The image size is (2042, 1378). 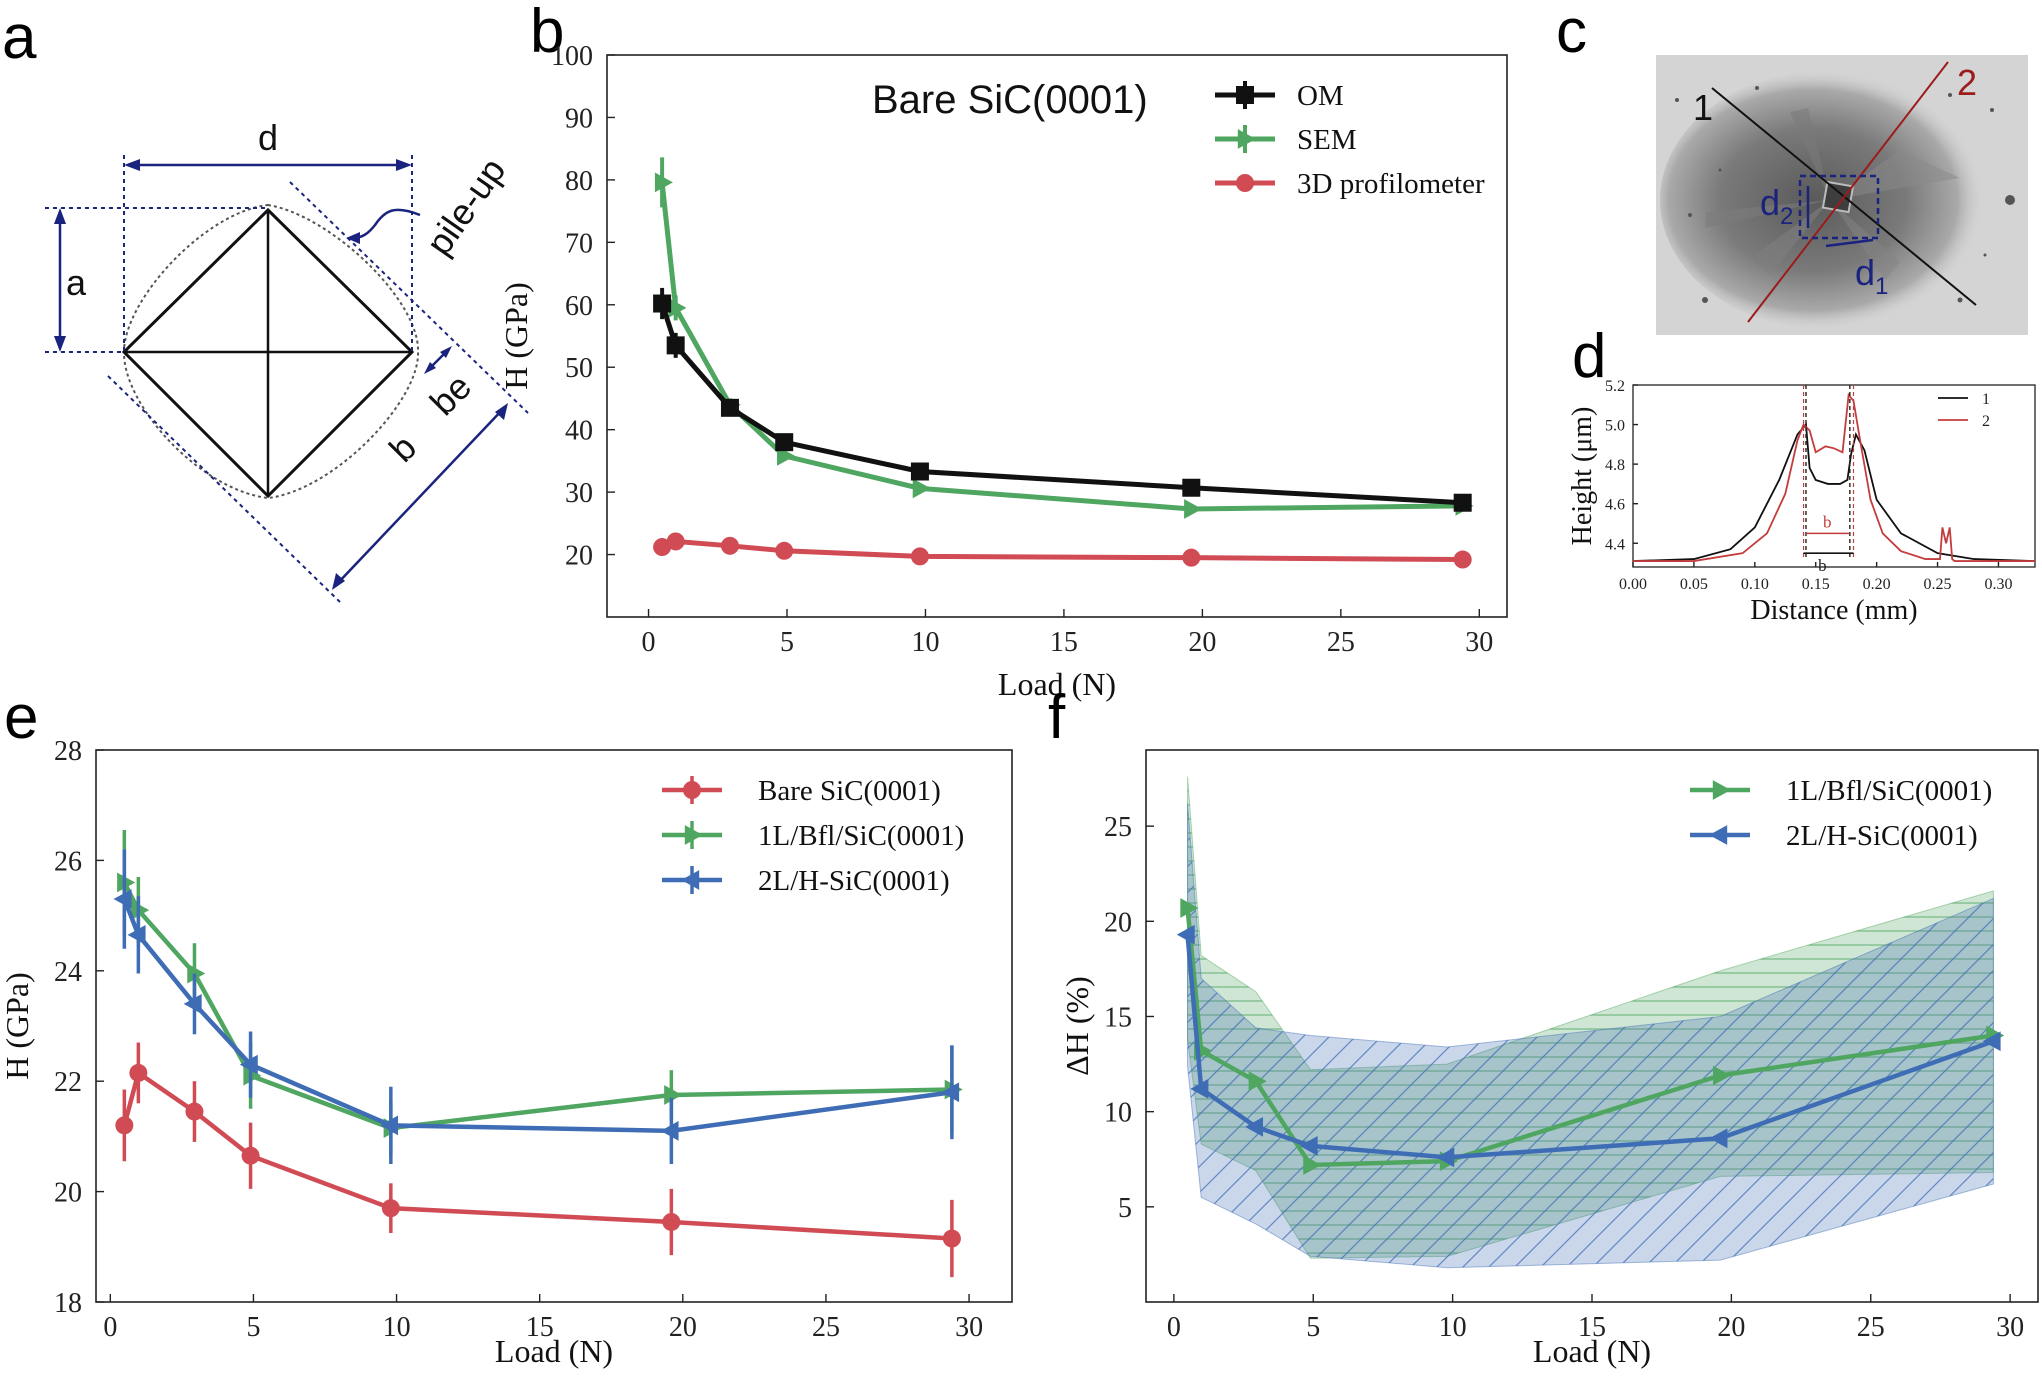 What do you see at coordinates (547, 33) in the screenshot?
I see `panel-b-letter: b` at bounding box center [547, 33].